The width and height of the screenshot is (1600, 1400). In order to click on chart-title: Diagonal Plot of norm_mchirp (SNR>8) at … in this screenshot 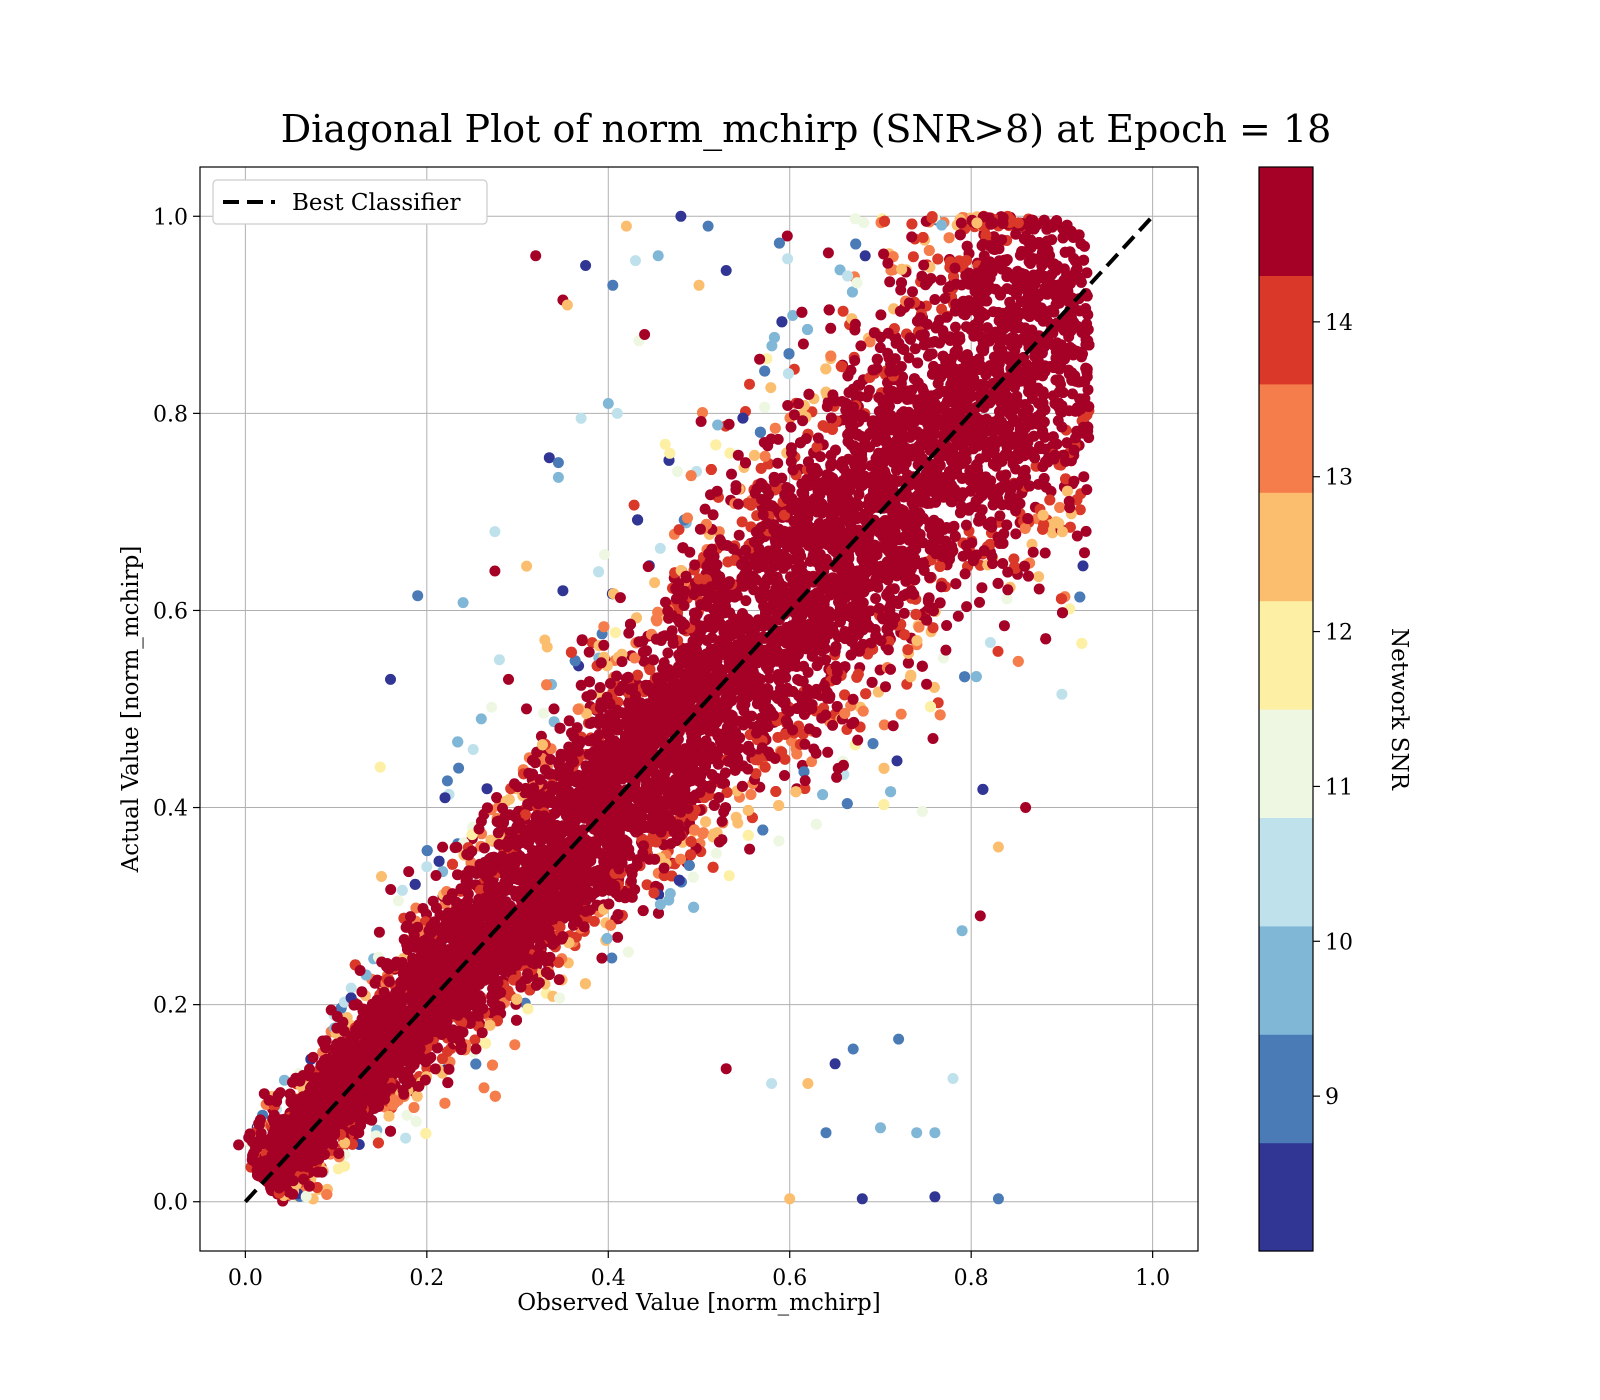, I will do `click(806, 129)`.